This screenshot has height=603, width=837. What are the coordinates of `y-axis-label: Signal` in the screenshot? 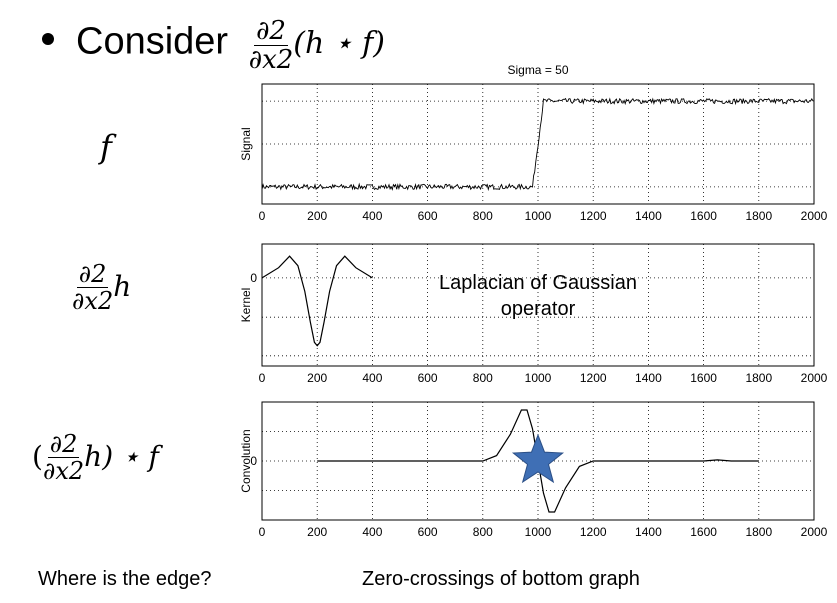 It's located at (246, 143).